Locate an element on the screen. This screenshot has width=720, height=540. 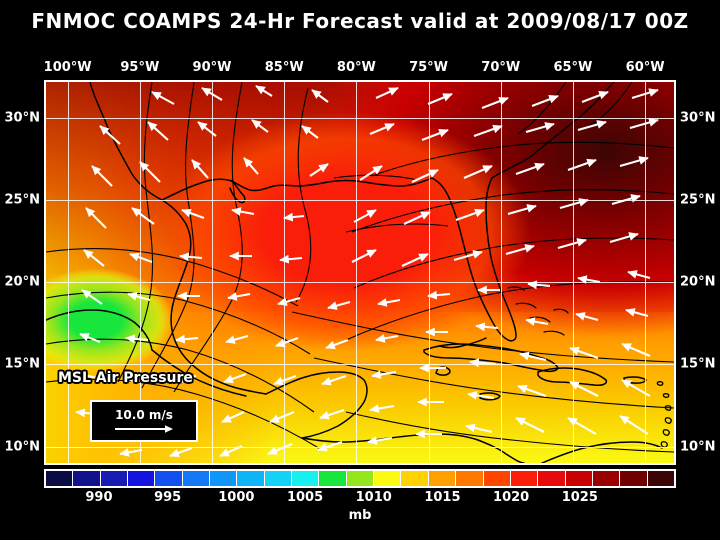
colorbar is located at coordinates (360, 478).